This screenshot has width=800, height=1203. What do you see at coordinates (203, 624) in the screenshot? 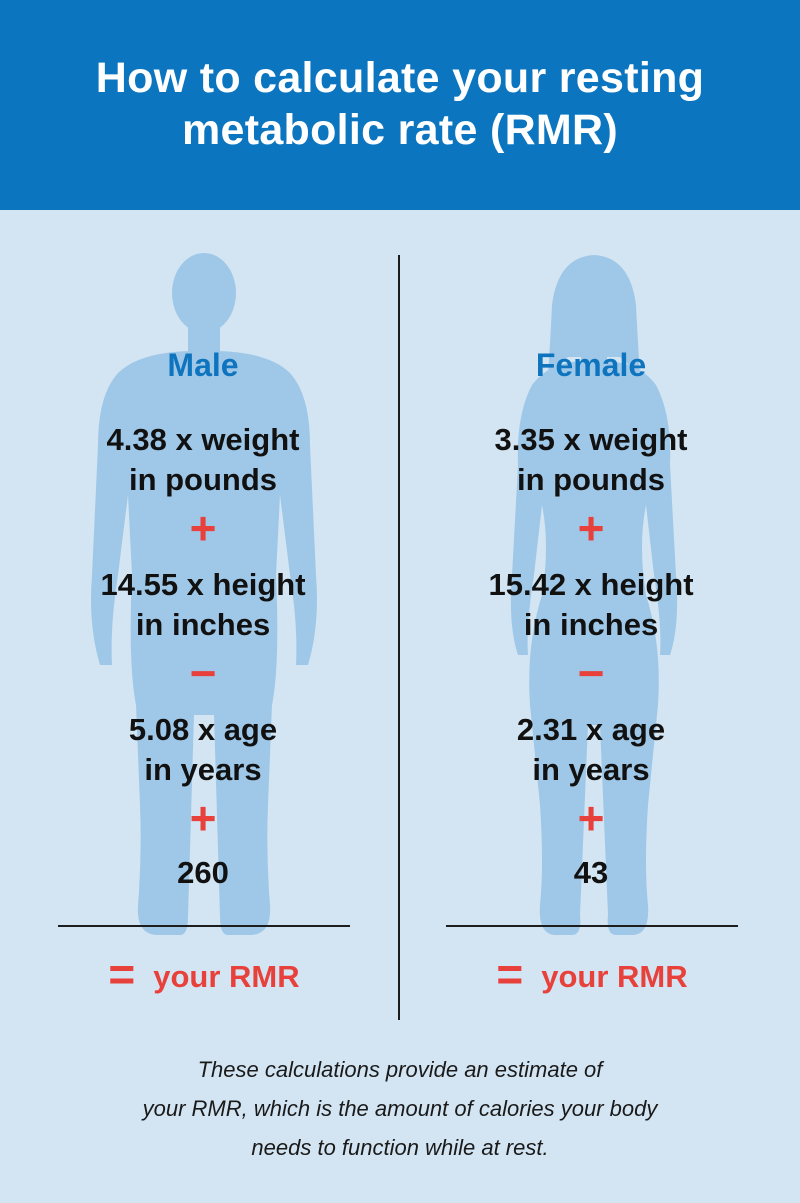
I see `male-height-line-2: in inches` at bounding box center [203, 624].